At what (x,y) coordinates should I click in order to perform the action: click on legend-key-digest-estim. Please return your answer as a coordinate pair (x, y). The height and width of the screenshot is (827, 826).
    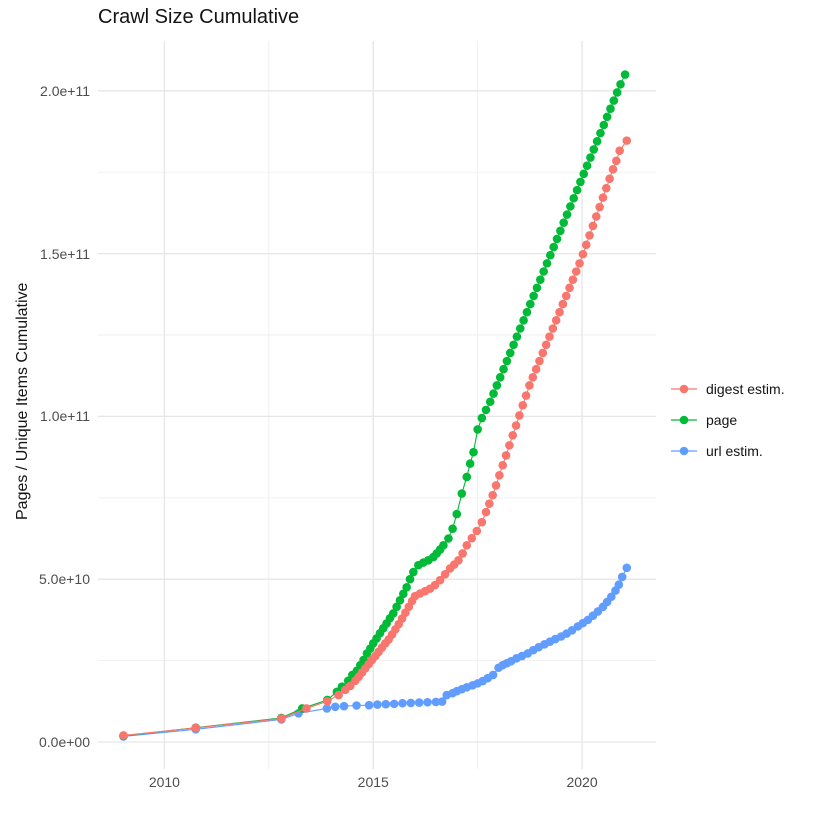
    Looking at the image, I should click on (684, 388).